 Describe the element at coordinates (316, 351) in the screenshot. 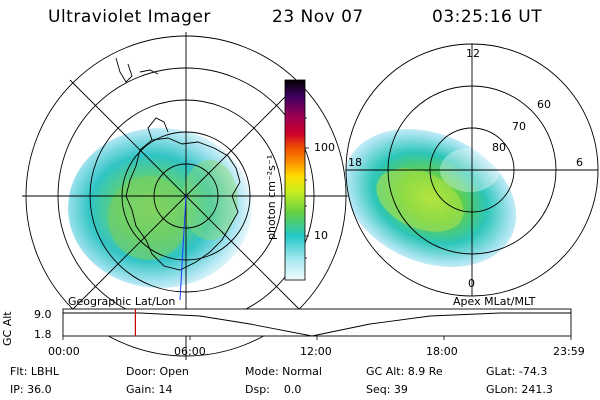

I see `altitude-xtick-1200: 12:00` at that location.